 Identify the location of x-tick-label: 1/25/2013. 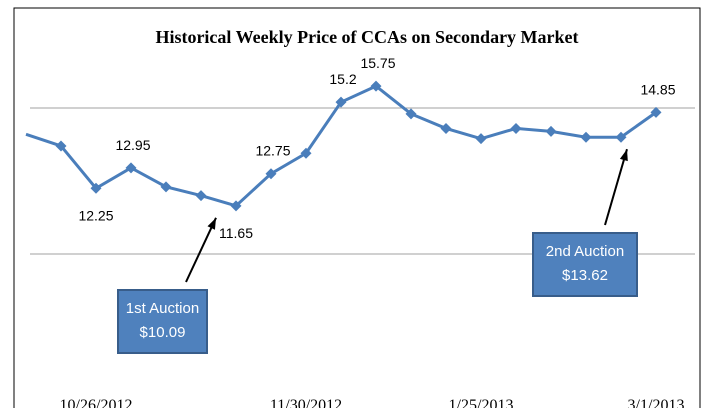
(481, 402).